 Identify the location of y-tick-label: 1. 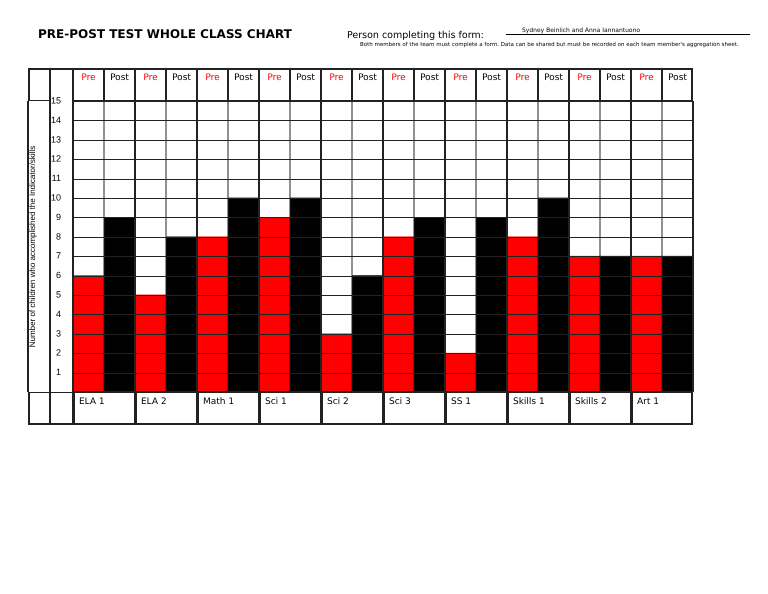
(58, 372).